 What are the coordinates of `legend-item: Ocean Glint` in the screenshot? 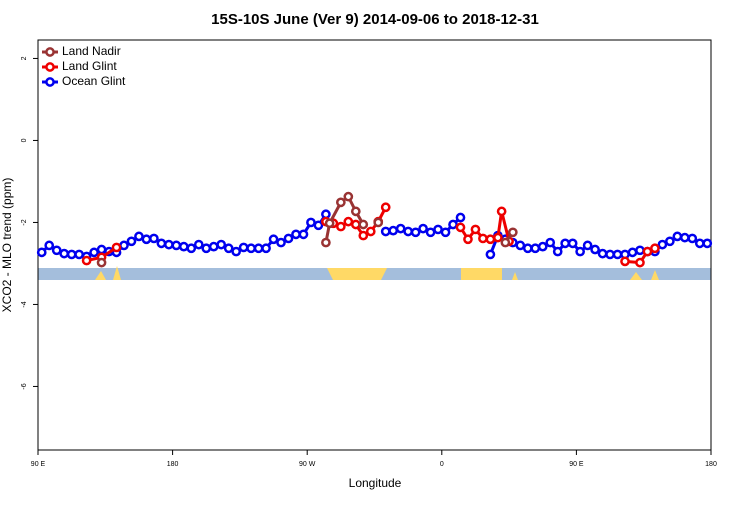 It's located at (84, 81).